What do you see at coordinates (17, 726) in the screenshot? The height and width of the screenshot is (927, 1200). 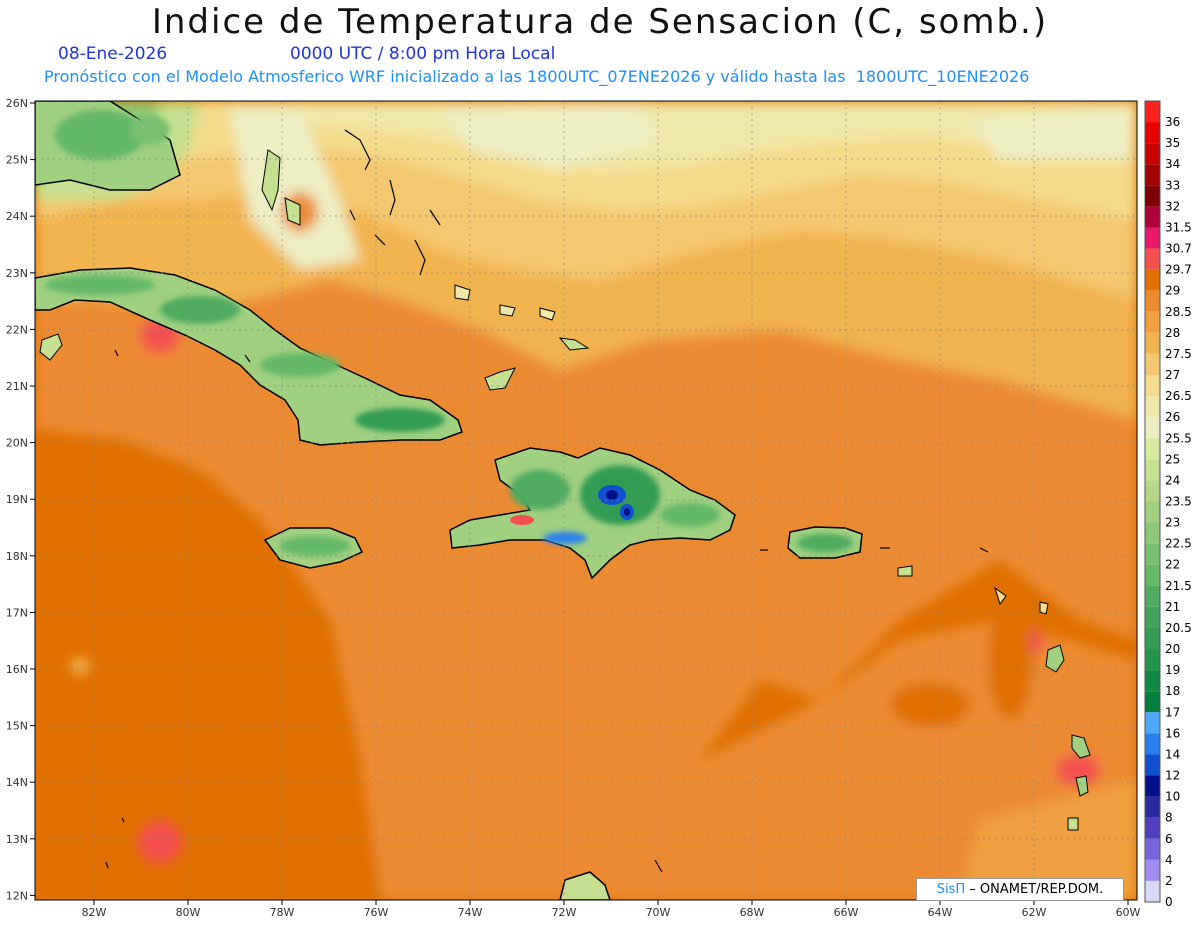 I see `lat-label: 15N` at bounding box center [17, 726].